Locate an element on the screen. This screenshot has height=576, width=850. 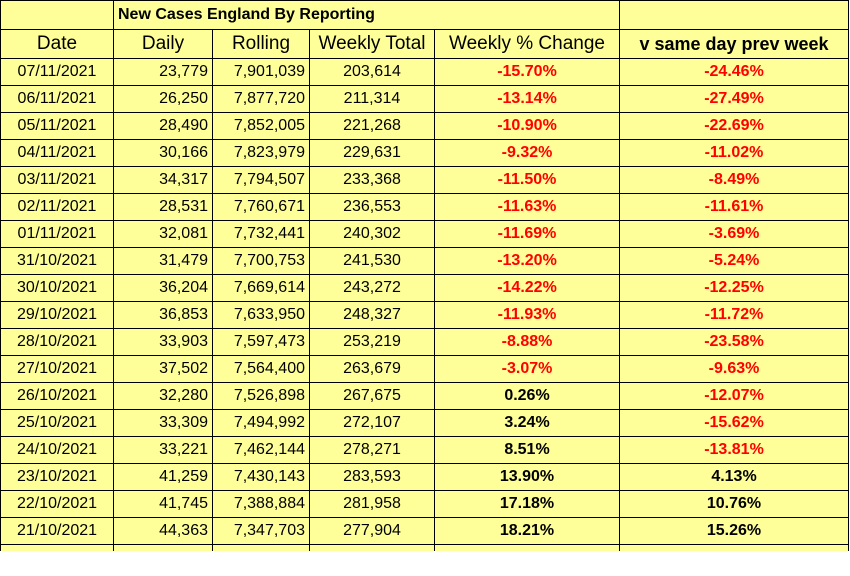
daily-cell: 28,490 is located at coordinates (163, 126).